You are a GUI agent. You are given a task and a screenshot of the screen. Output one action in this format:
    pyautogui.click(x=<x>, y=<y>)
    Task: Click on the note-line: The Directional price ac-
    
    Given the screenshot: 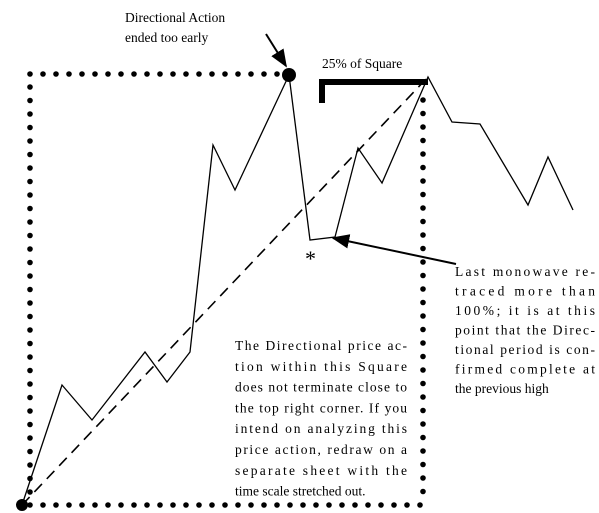 What is the action you would take?
    pyautogui.click(x=321, y=345)
    